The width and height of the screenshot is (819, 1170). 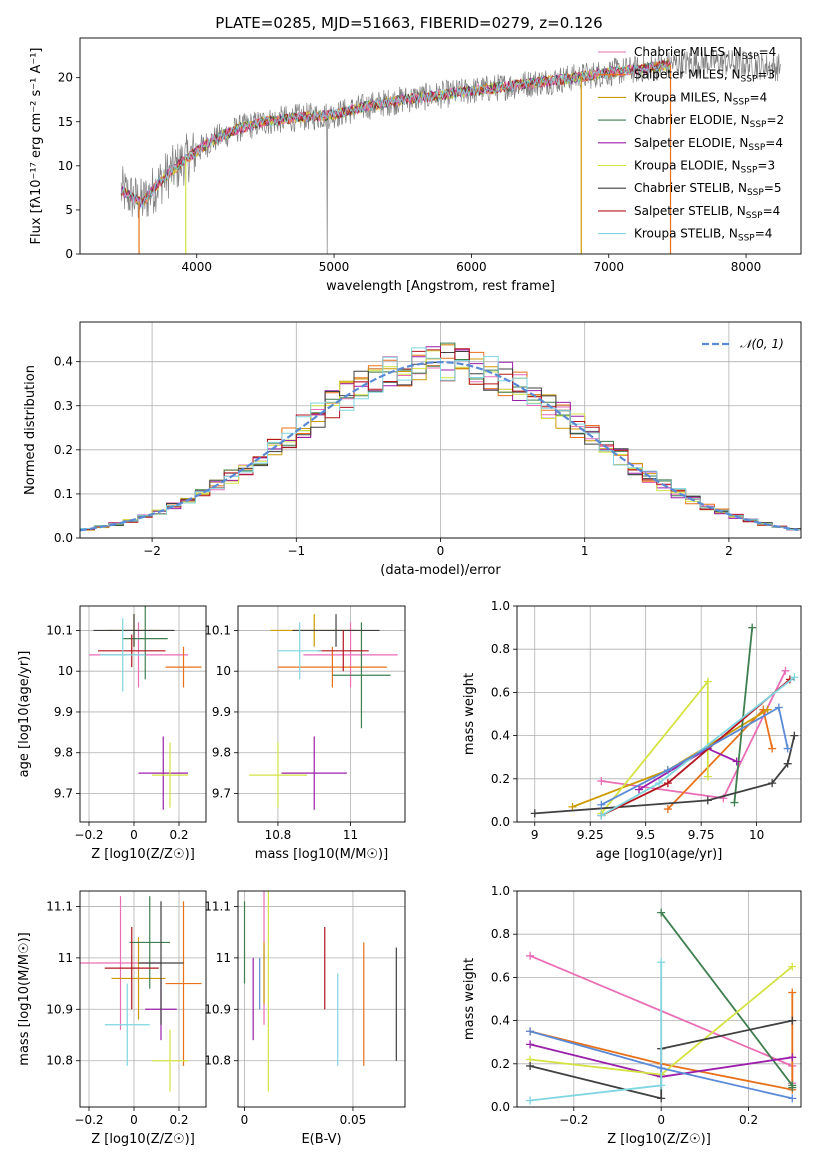 What do you see at coordinates (65, 122) in the screenshot?
I see `y-tick-label: 15` at bounding box center [65, 122].